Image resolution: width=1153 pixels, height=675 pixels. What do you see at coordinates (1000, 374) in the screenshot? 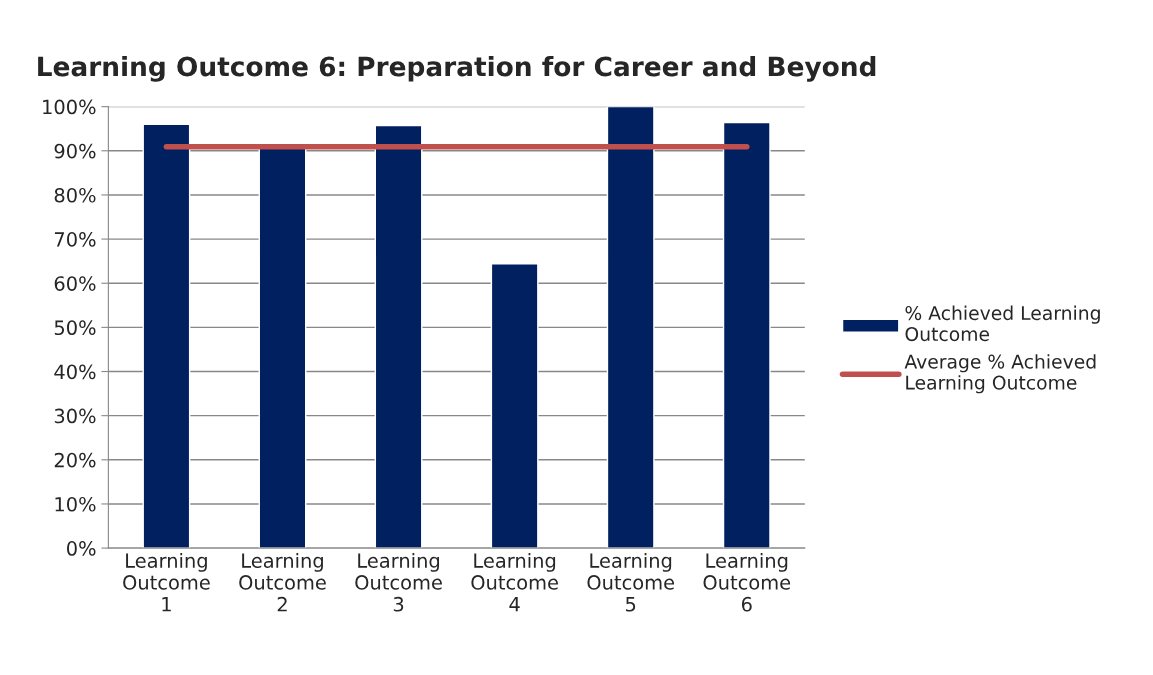
I see `legend-label: Average % Achieved Learning Outcome` at bounding box center [1000, 374].